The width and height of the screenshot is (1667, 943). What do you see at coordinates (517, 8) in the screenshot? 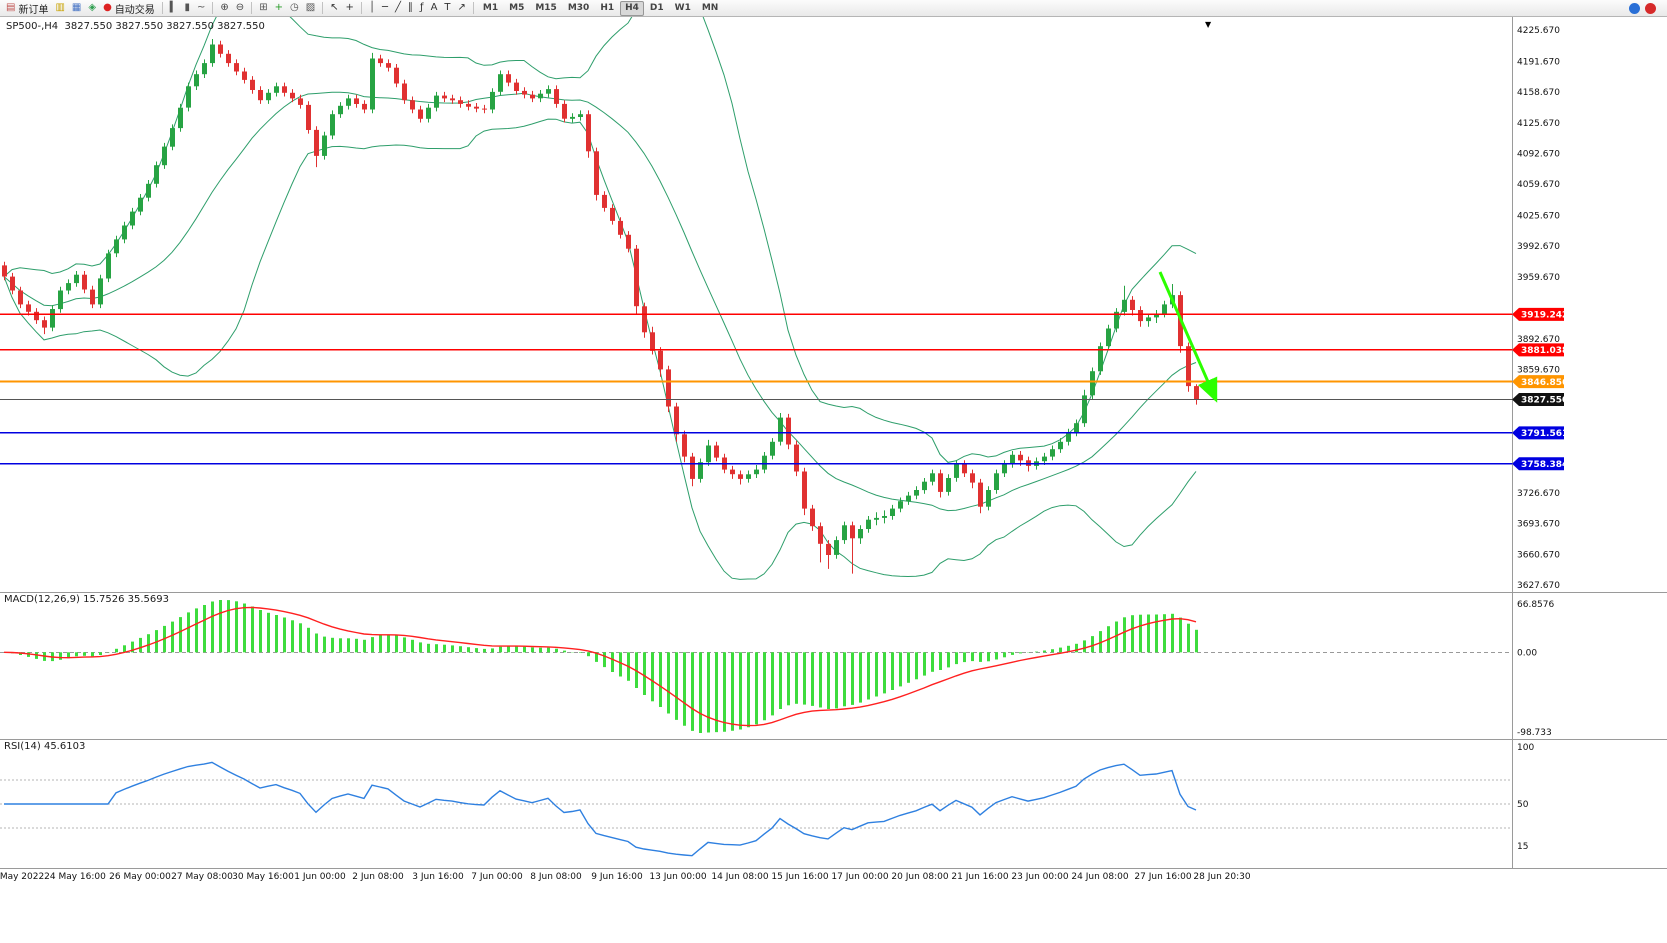
I see `timeframe-m5-button: M5` at bounding box center [517, 8].